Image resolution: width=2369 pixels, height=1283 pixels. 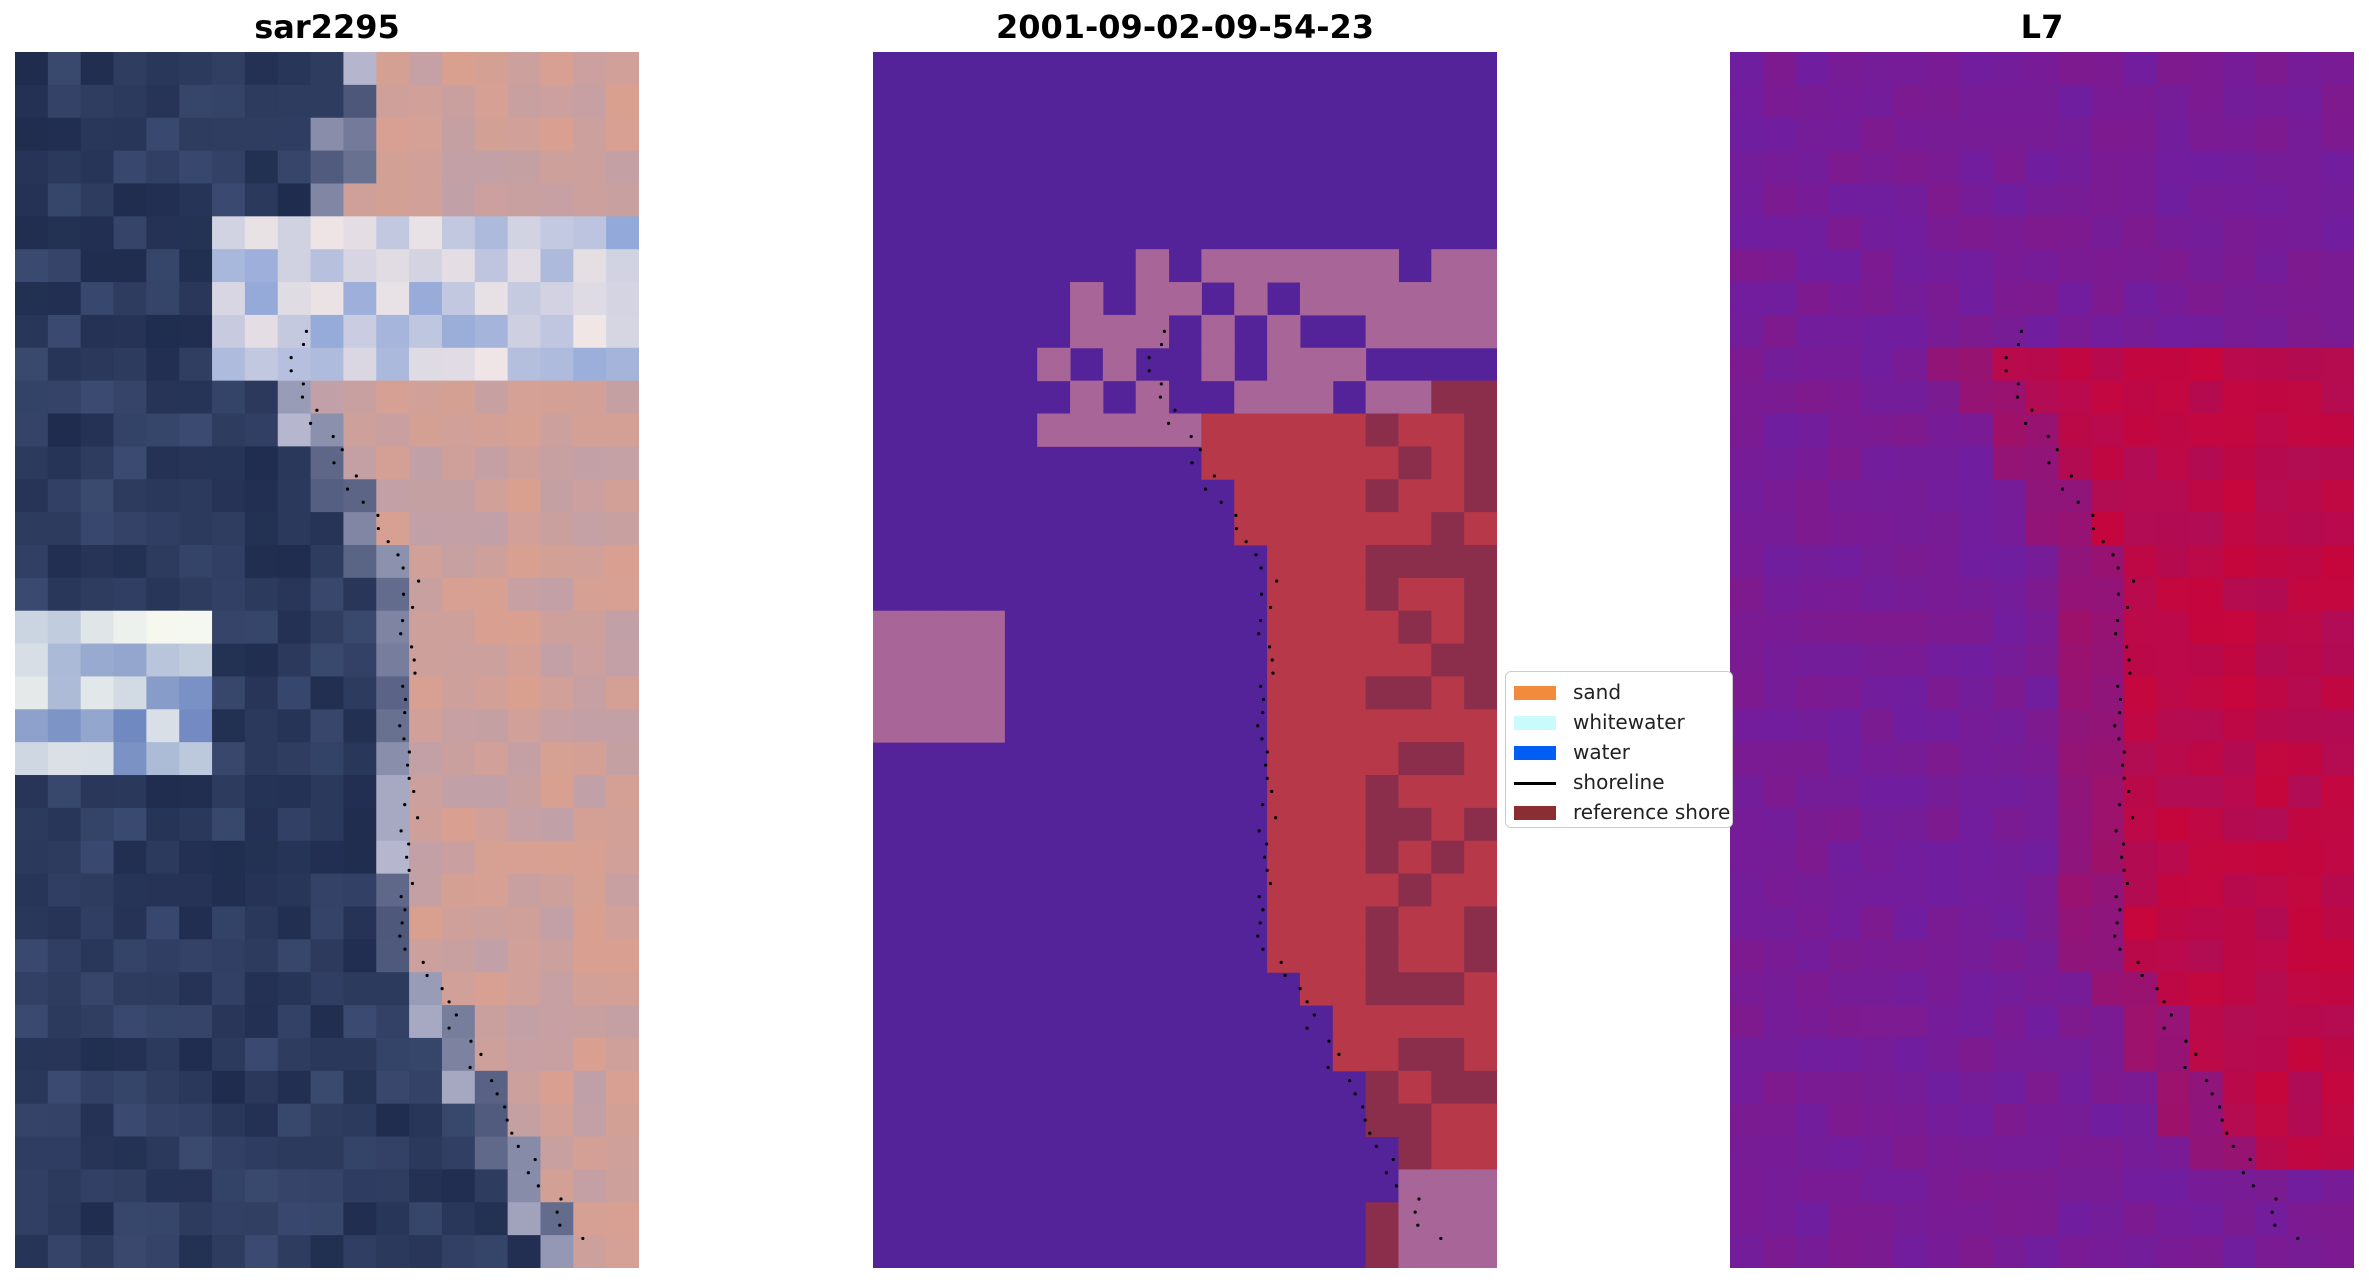 What do you see at coordinates (1619, 722) in the screenshot?
I see `legend-item-whitewater: whitewater` at bounding box center [1619, 722].